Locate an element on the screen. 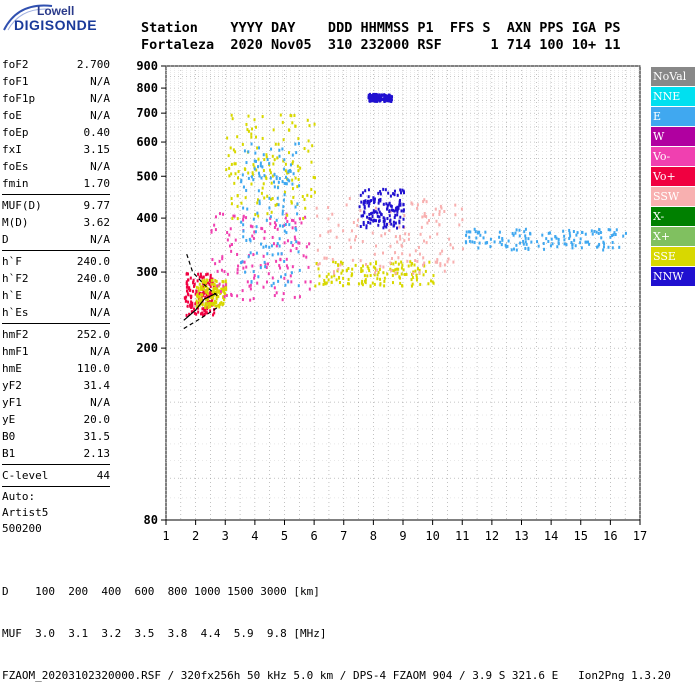  param-row-hf2: h`F2 240.0 is located at coordinates (56, 278).